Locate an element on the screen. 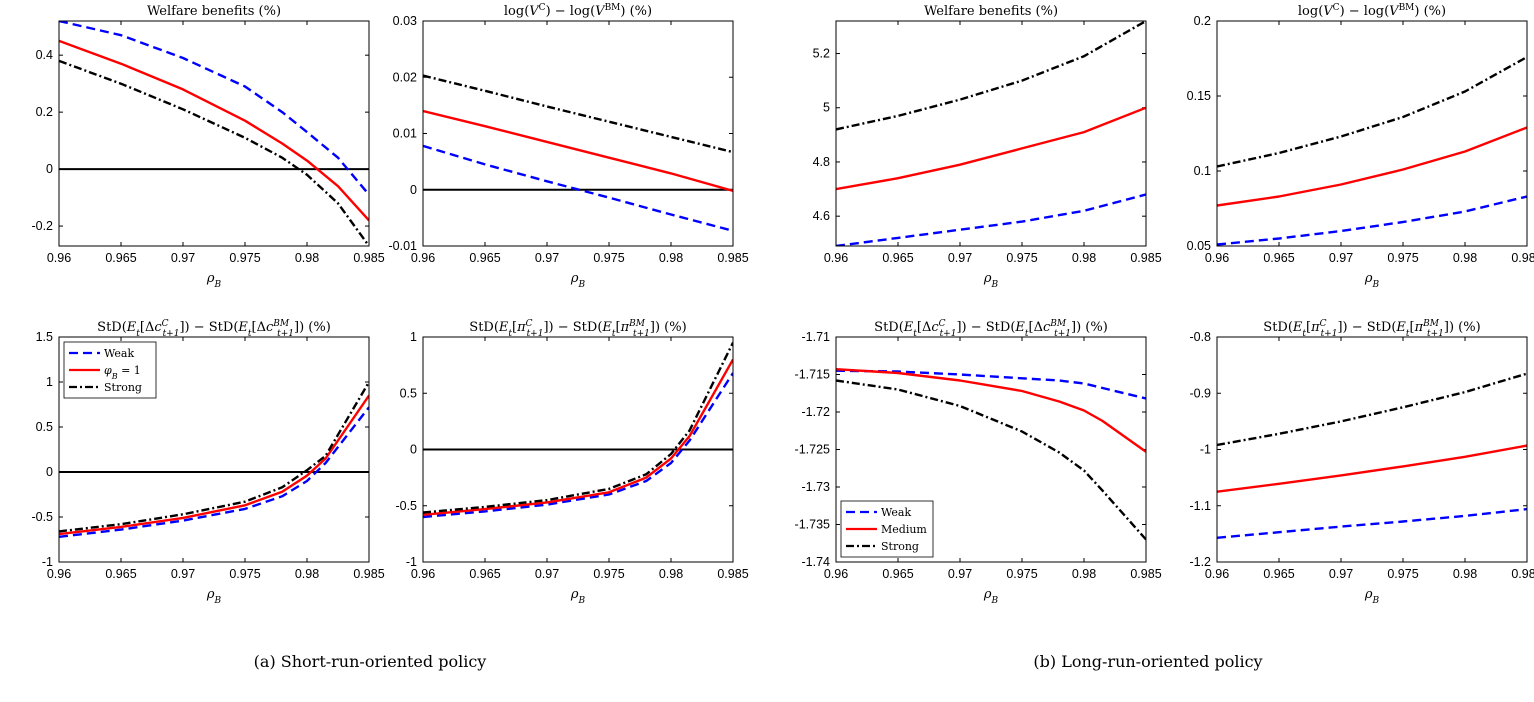 Image resolution: width=1534 pixels, height=702 pixels. y-tick-label: 4.8 is located at coordinates (821, 162).